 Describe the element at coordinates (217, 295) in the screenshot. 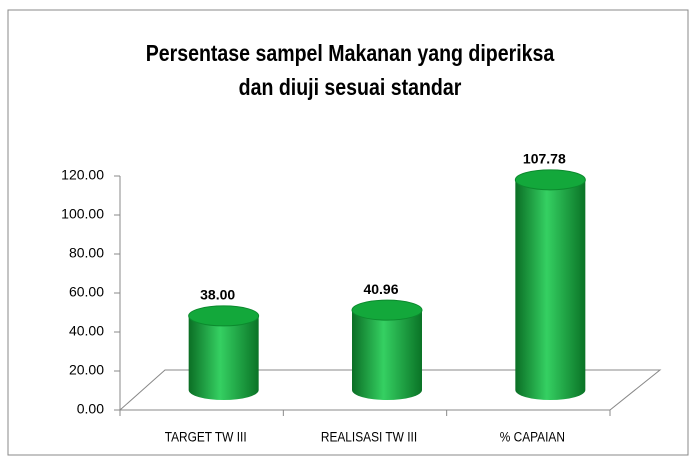

I see `value-label: 38.00` at that location.